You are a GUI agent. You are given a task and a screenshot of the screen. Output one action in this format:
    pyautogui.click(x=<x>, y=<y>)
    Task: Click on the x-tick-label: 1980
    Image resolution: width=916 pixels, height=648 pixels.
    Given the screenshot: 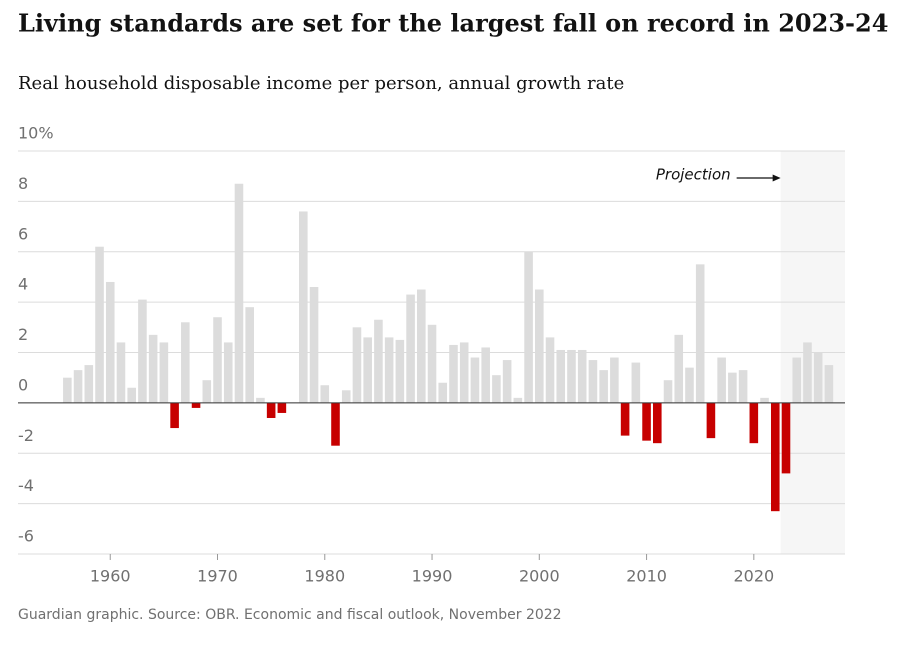 What is the action you would take?
    pyautogui.click(x=324, y=576)
    